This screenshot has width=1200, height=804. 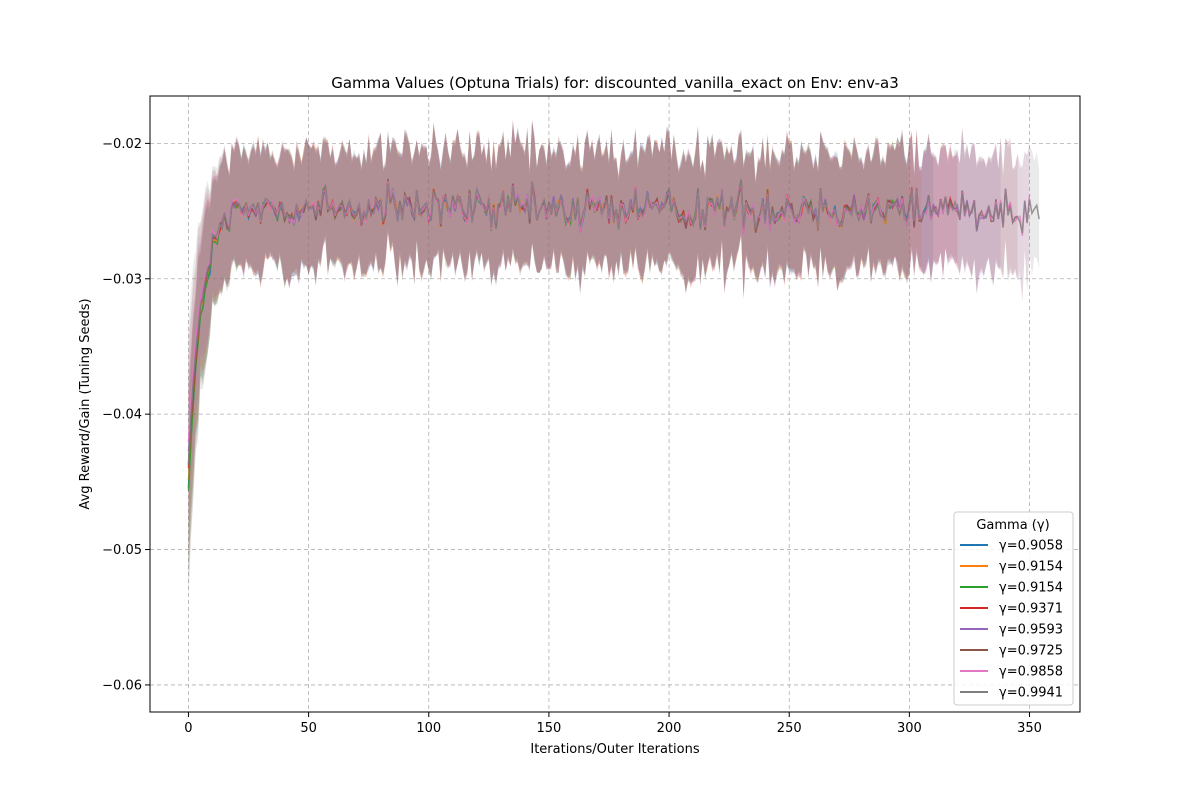 What do you see at coordinates (85, 403) in the screenshot?
I see `y-axis-label: Avg Reward/Gain (Tuning Seeds)` at bounding box center [85, 403].